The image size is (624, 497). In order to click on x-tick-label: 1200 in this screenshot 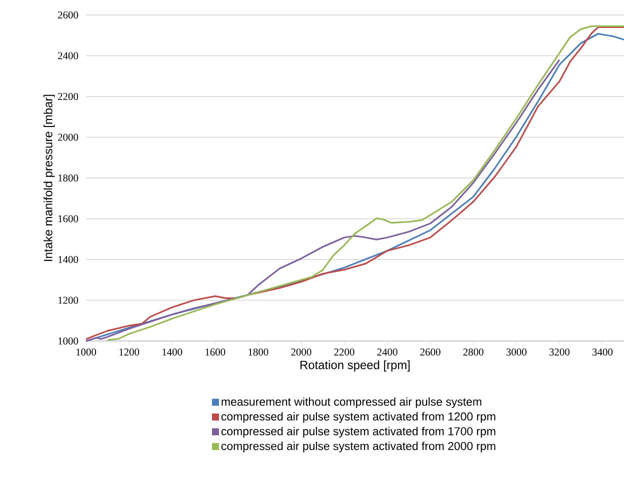, I will do `click(130, 352)`.